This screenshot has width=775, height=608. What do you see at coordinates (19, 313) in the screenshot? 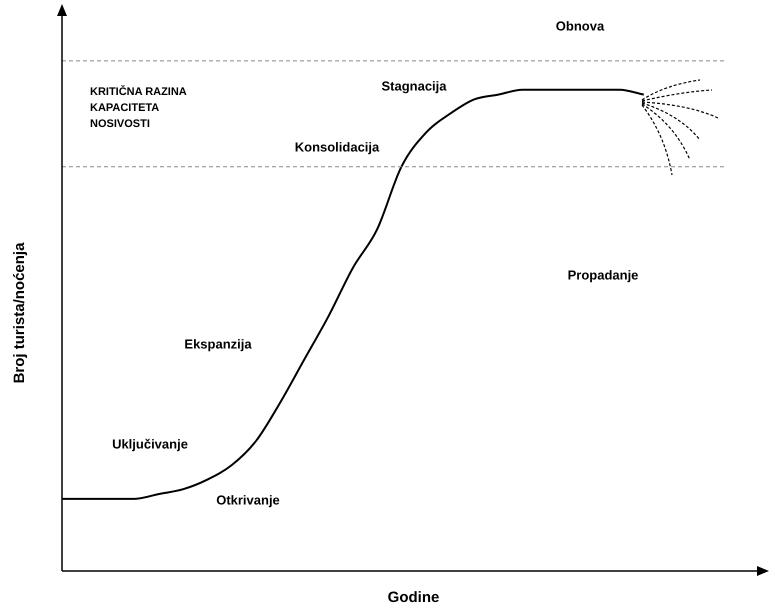
I see `y-axis-title: Broj turista/noćenja` at bounding box center [19, 313].